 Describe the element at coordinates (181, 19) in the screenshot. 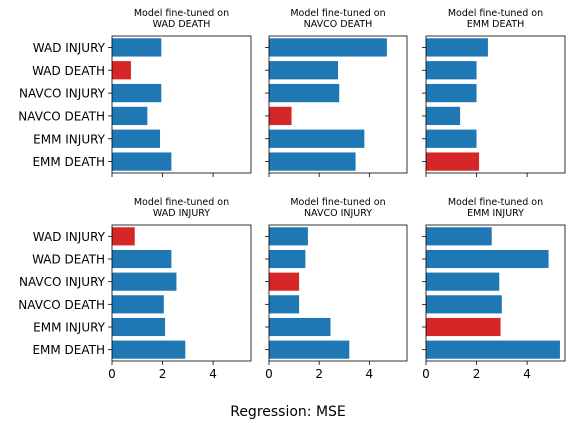

I see `subplot-title: Model fine-tuned on WAD DEATH` at that location.